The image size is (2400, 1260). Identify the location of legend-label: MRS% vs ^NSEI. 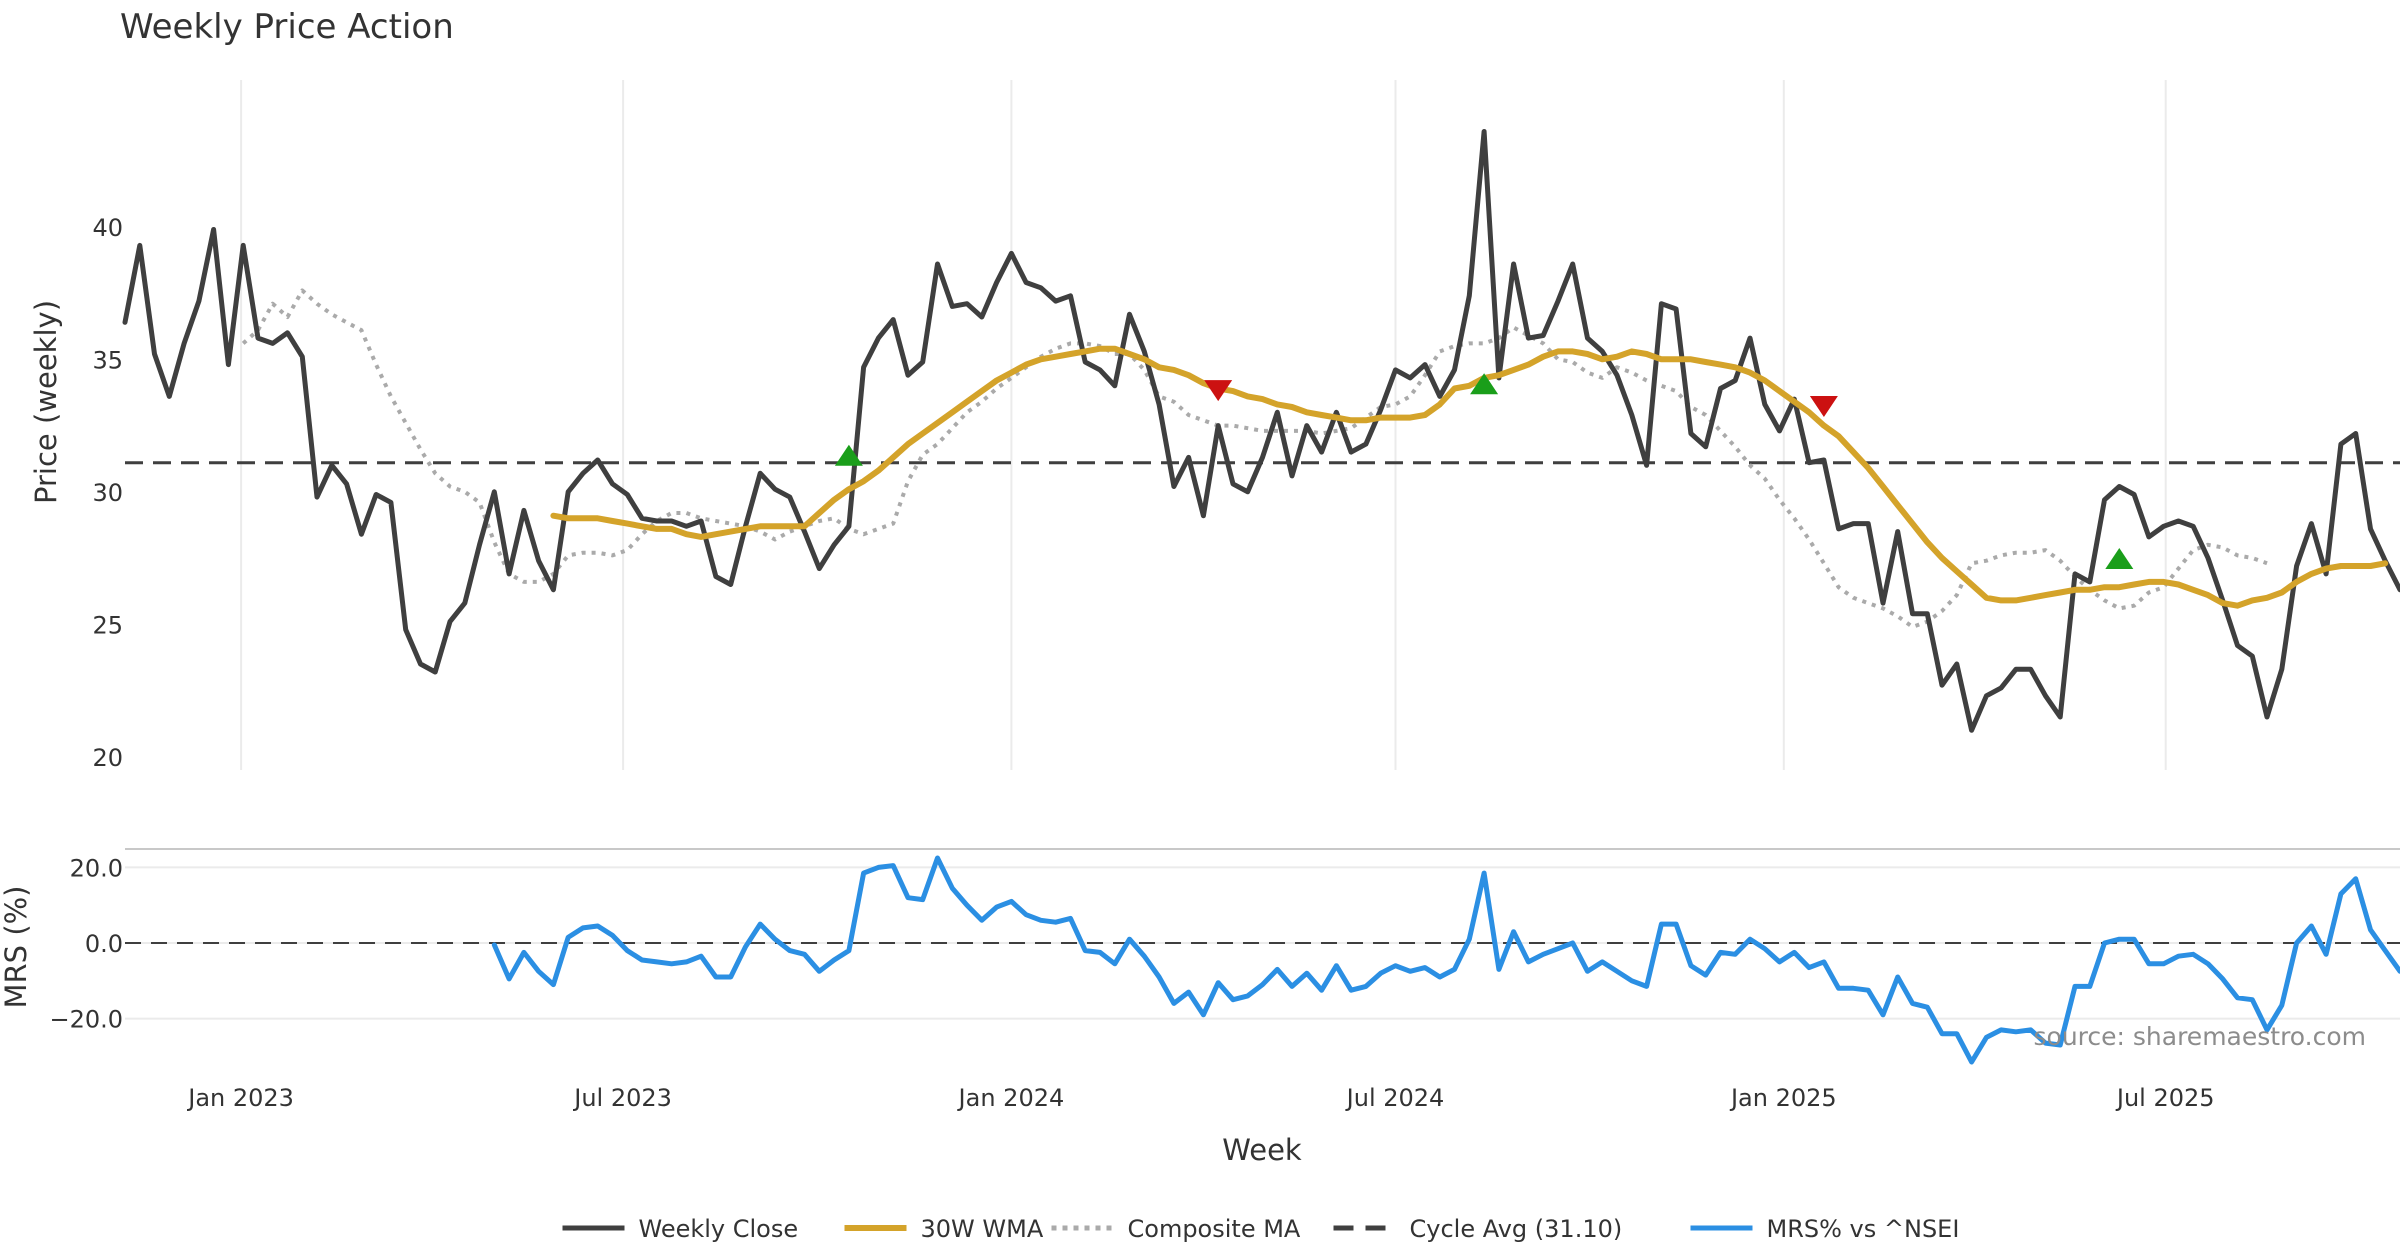
(1863, 1229).